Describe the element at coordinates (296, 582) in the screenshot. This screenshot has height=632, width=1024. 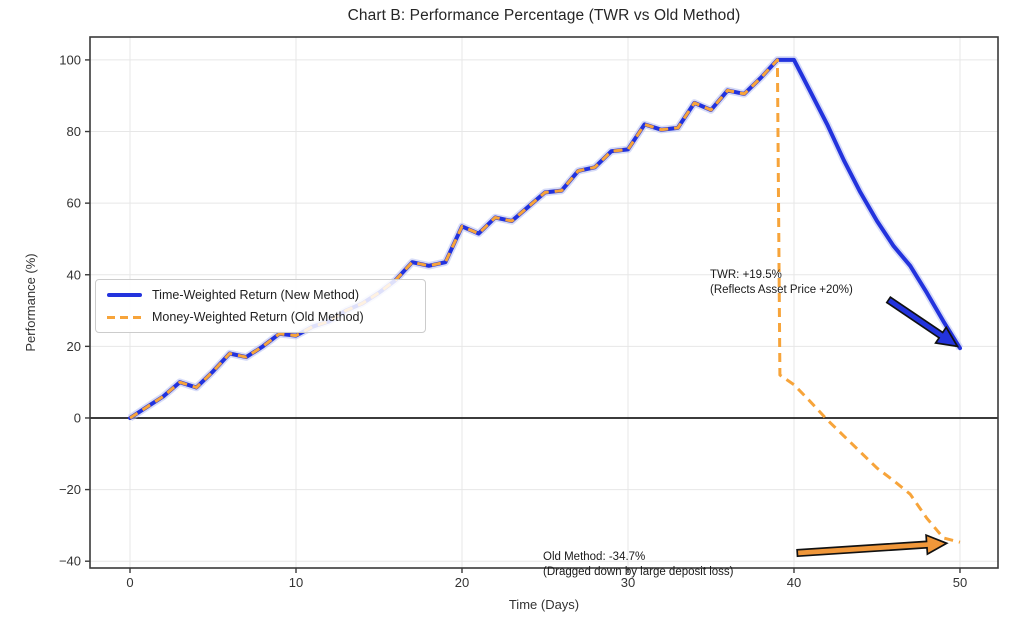
I see `x-tick-label: 10` at that location.